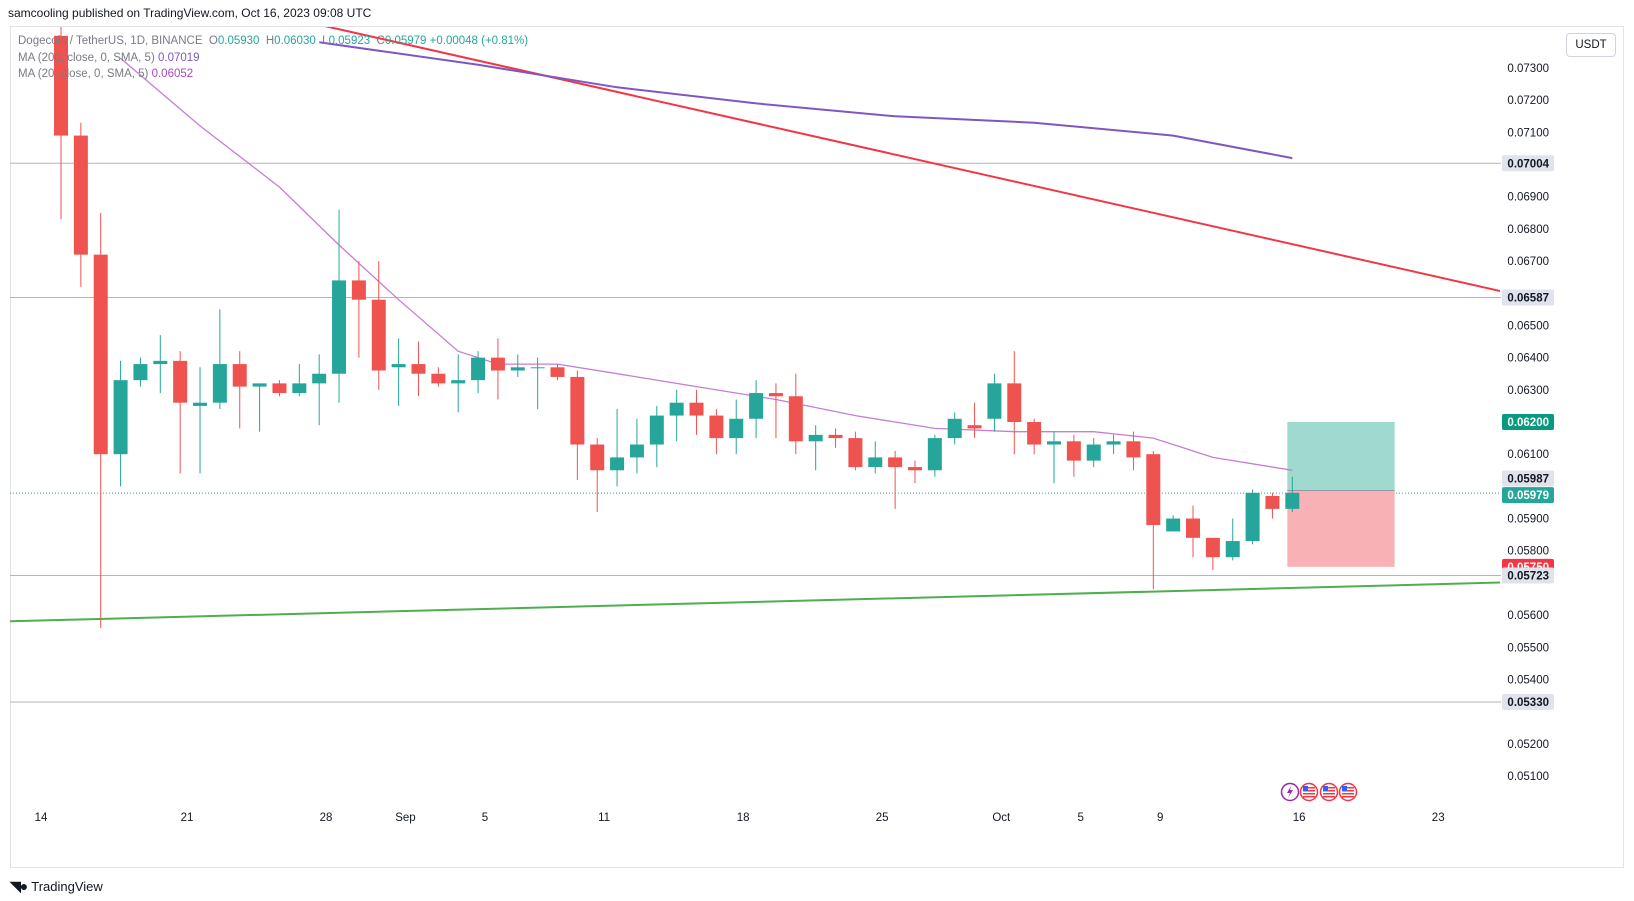  I want to click on tradingview-logo: ◥● TradingView, so click(56, 886).